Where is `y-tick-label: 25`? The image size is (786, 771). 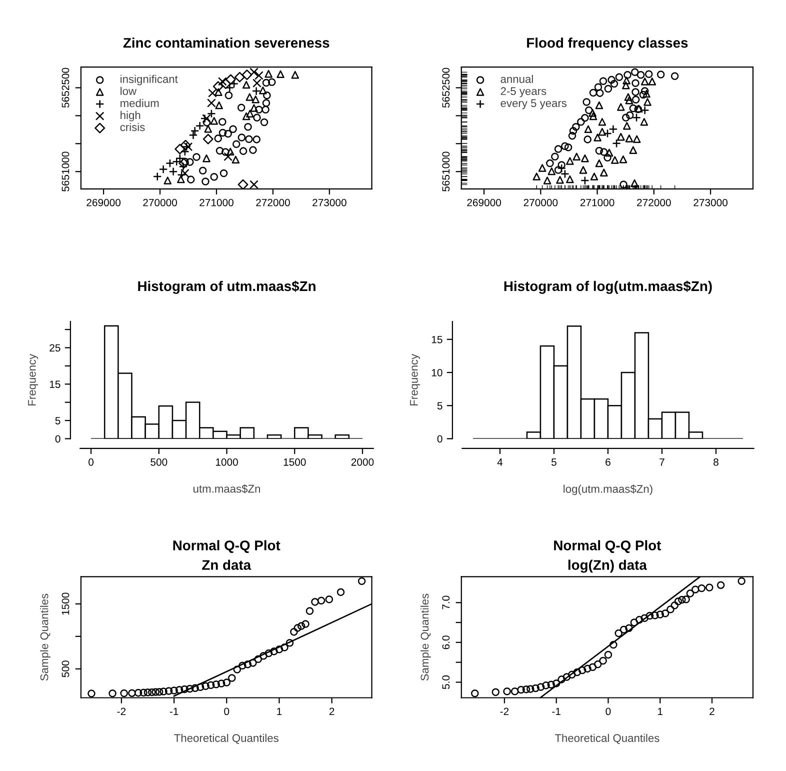 y-tick-label: 25 is located at coordinates (55, 348).